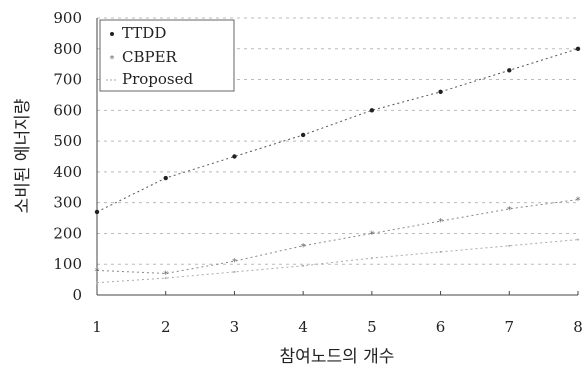  I want to click on y-tick-label: 300, so click(67, 203).